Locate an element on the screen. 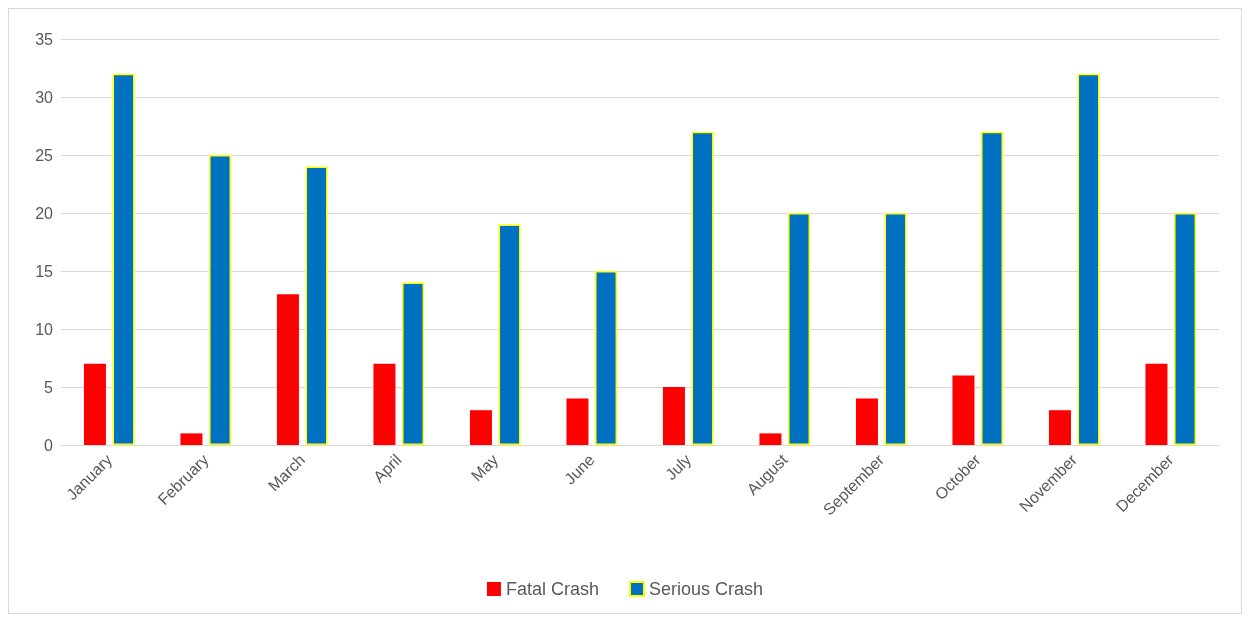  x-tick-label: July is located at coordinates (678, 467).